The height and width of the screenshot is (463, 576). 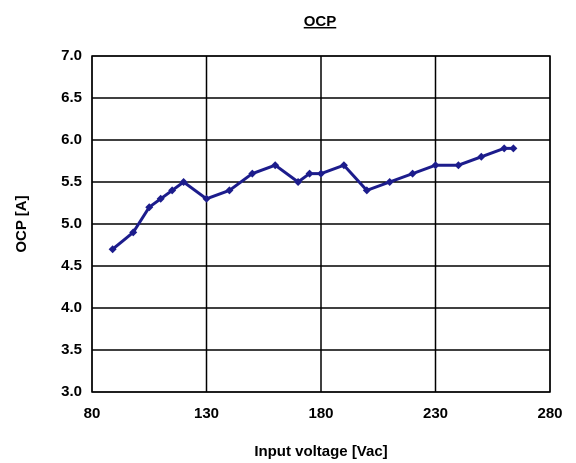 What do you see at coordinates (320, 21) in the screenshot?
I see `chart-title: OCP` at bounding box center [320, 21].